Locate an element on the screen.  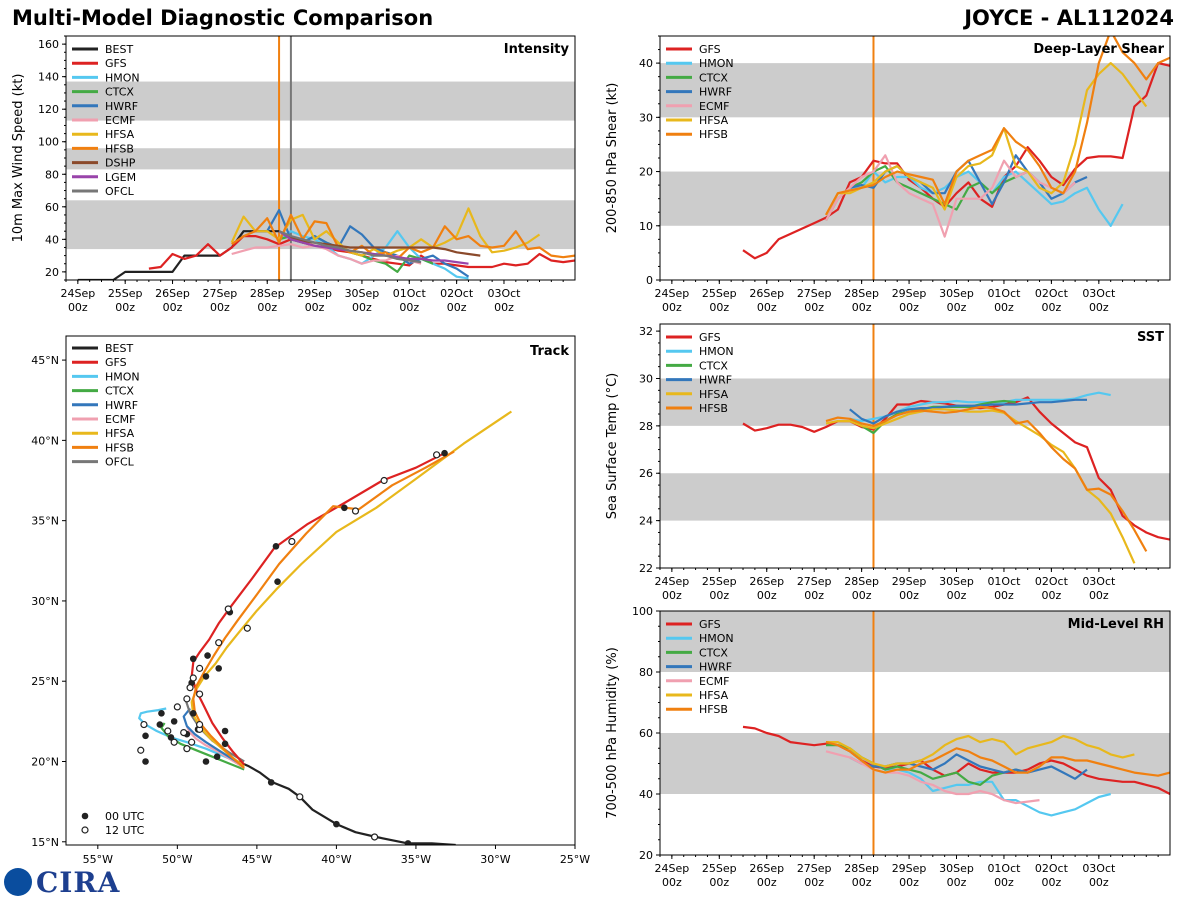
legend-label-gfs: GFS is located at coordinates (710, 337).